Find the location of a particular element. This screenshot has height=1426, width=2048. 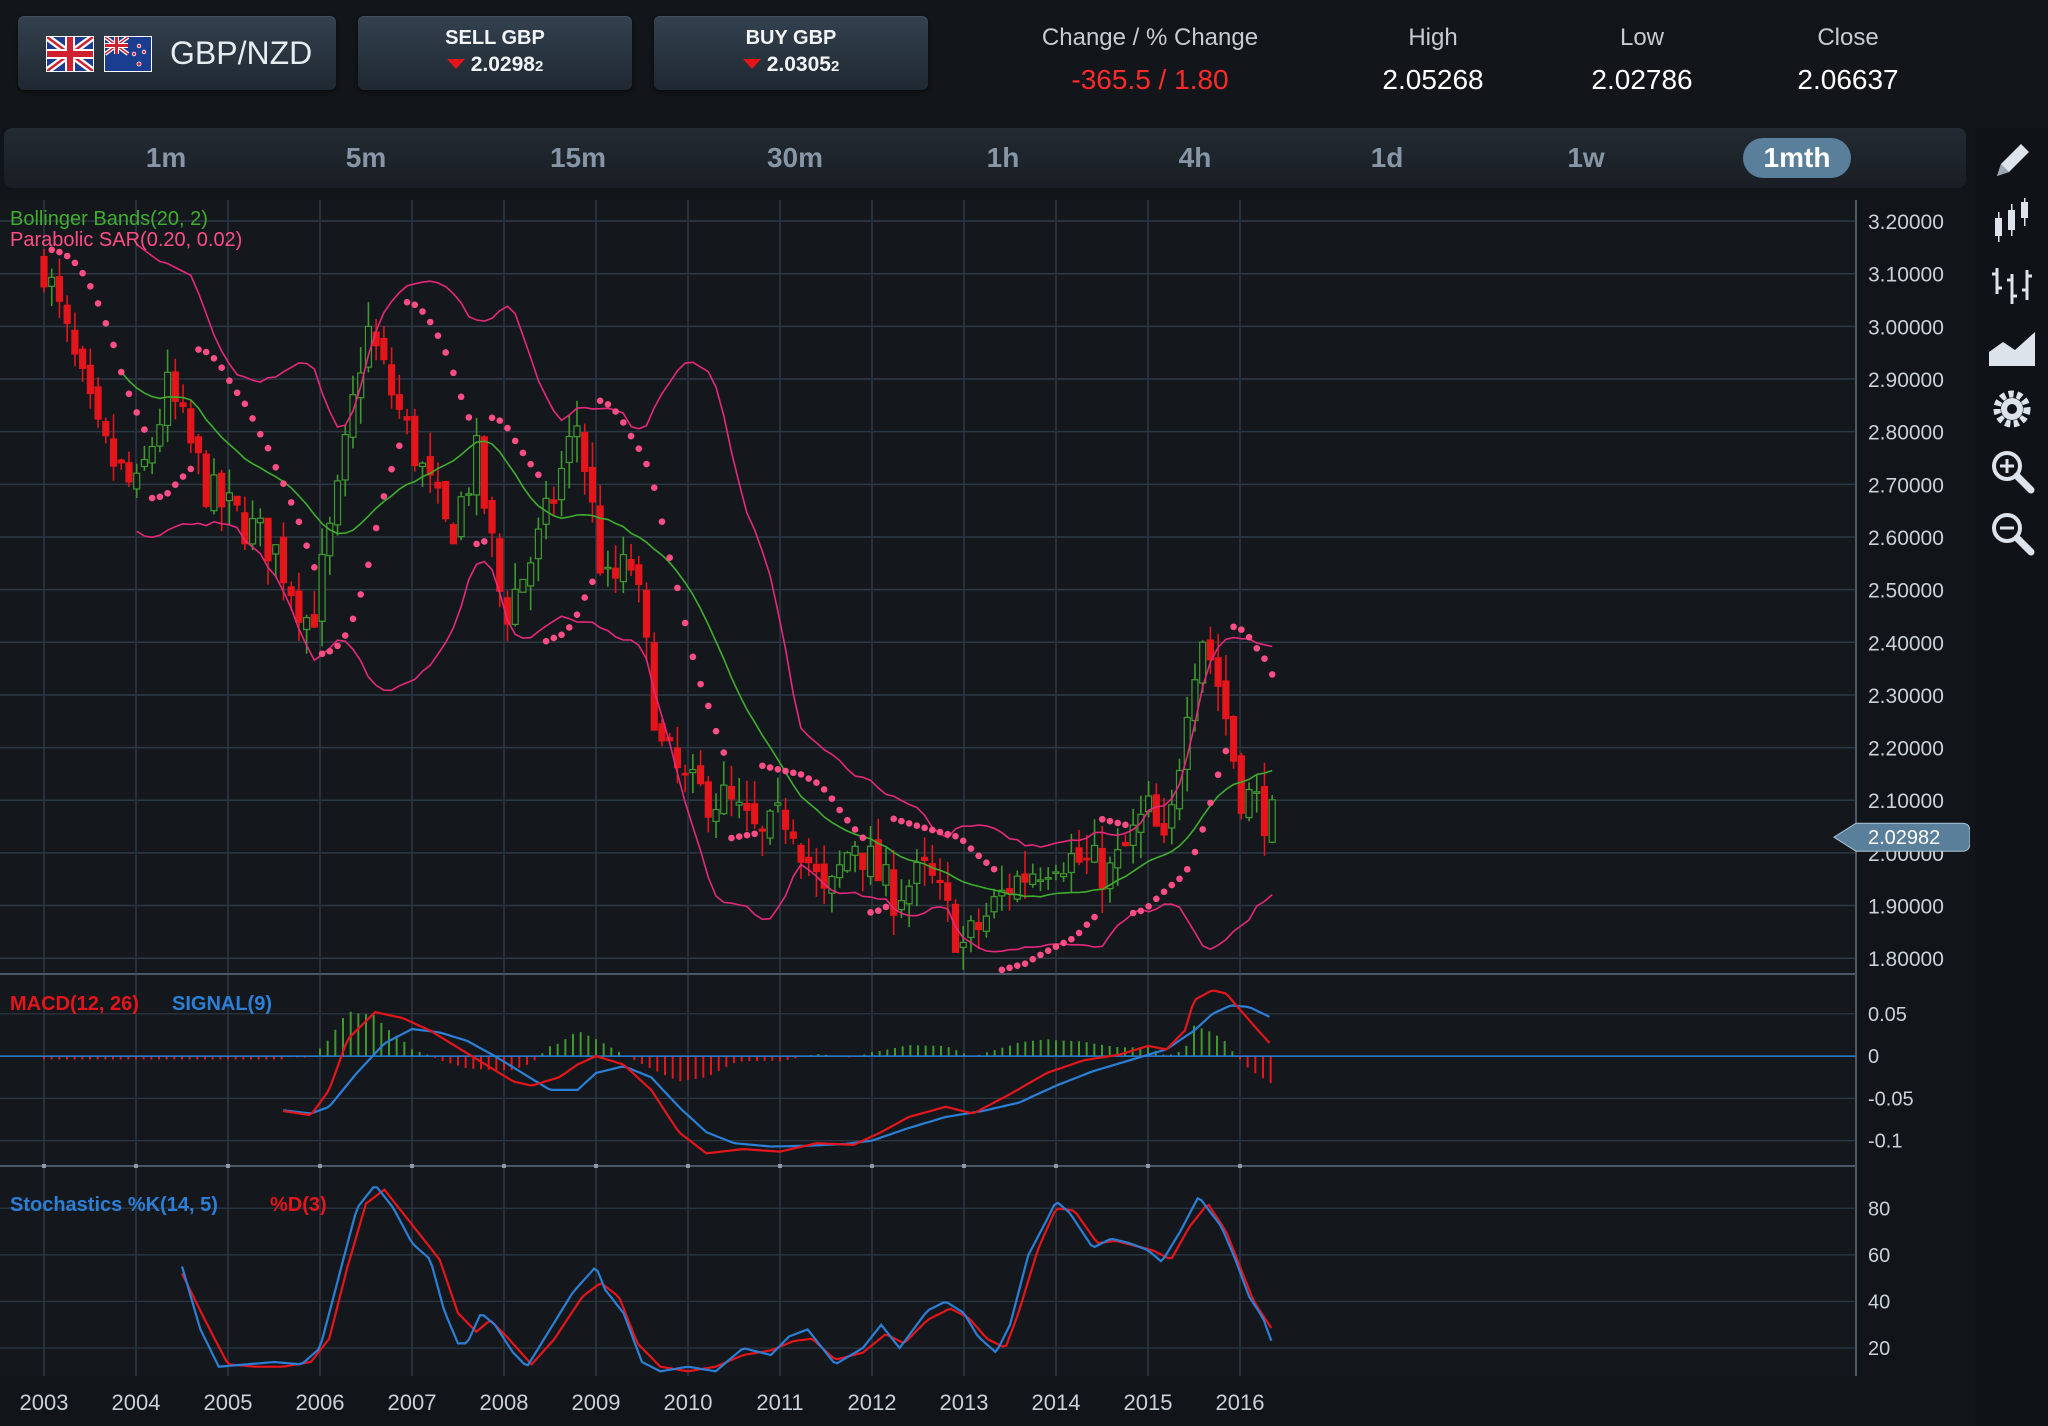

macd-line is located at coordinates (777, 1072).